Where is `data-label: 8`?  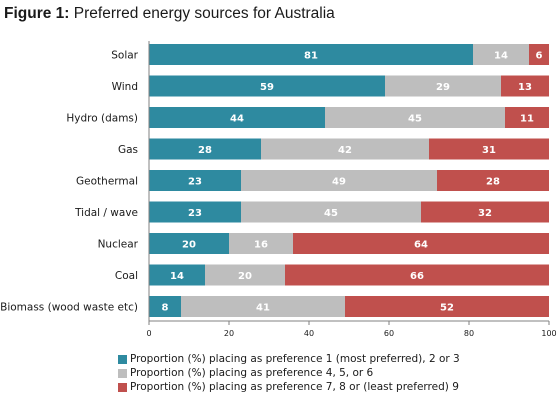 data-label: 8 is located at coordinates (165, 308).